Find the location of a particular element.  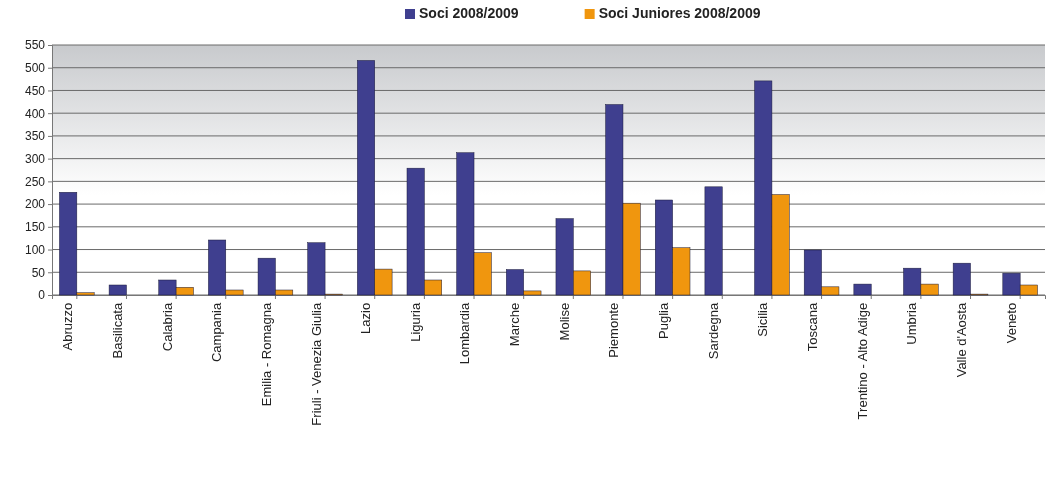

y-tick-label: 450 is located at coordinates (35, 90).